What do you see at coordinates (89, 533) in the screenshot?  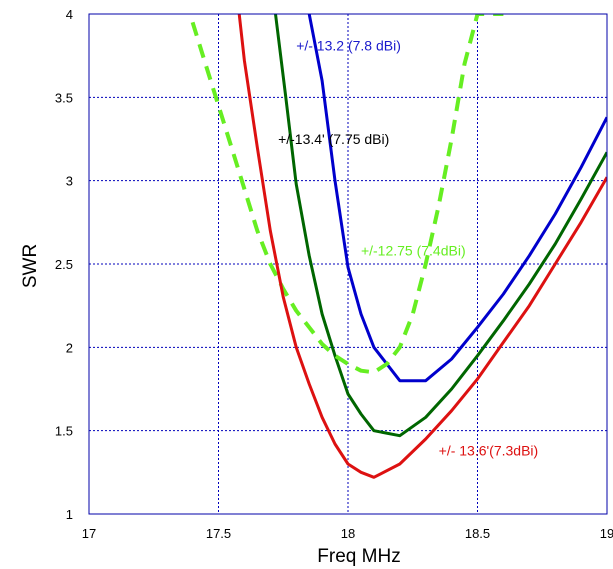 I see `x-tick-label: 17` at bounding box center [89, 533].